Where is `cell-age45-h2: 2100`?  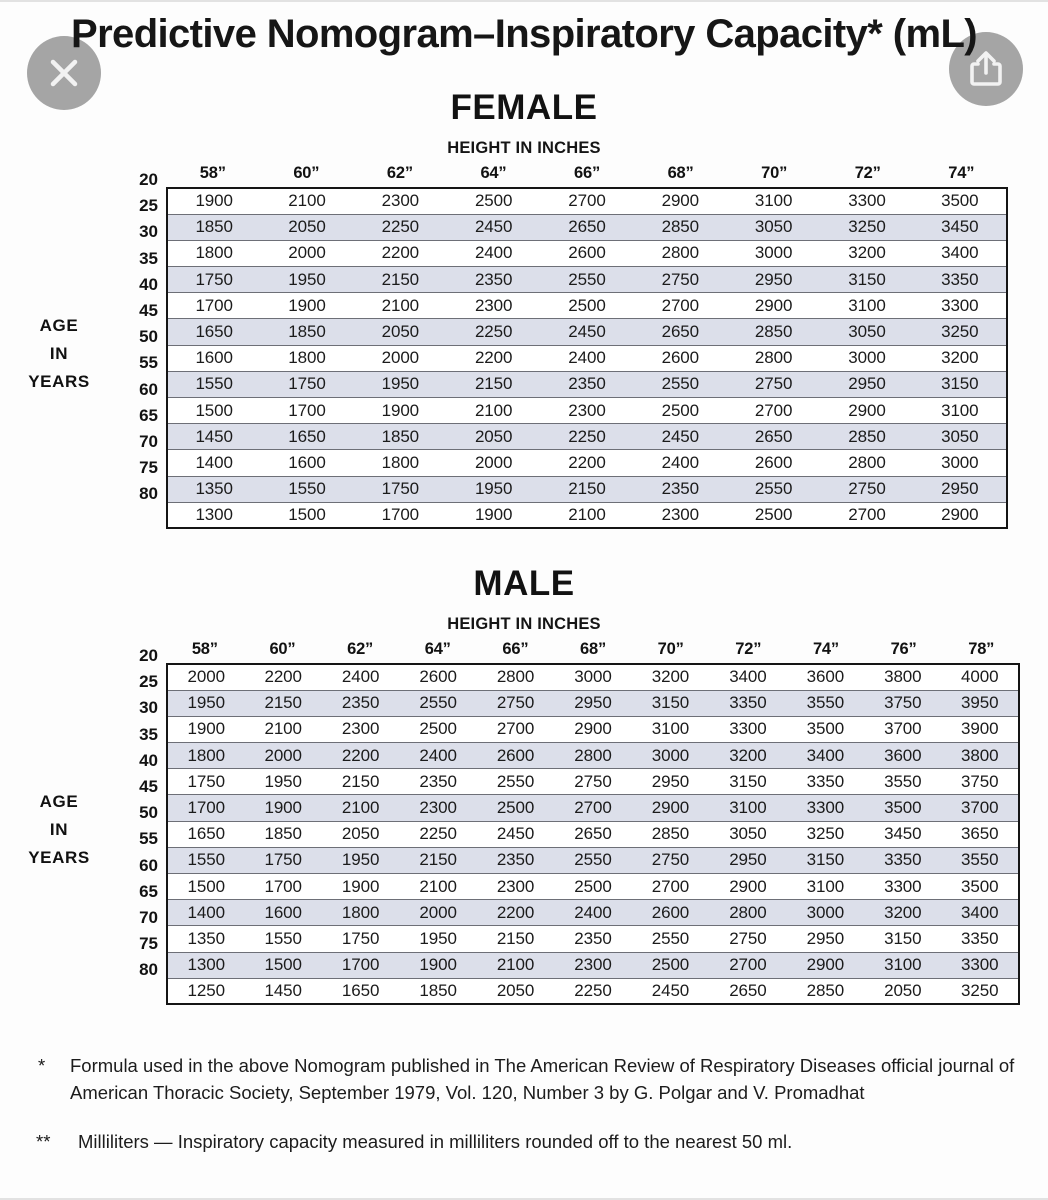
cell-age45-h2: 2100 is located at coordinates (360, 808).